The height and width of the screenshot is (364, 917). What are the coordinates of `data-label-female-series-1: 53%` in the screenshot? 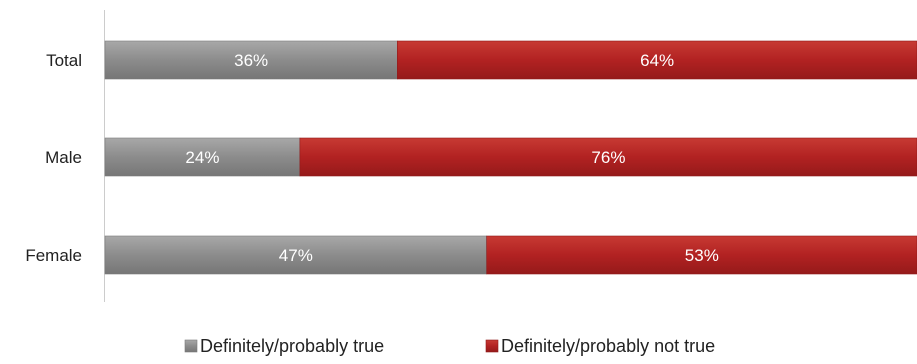 It's located at (702, 255).